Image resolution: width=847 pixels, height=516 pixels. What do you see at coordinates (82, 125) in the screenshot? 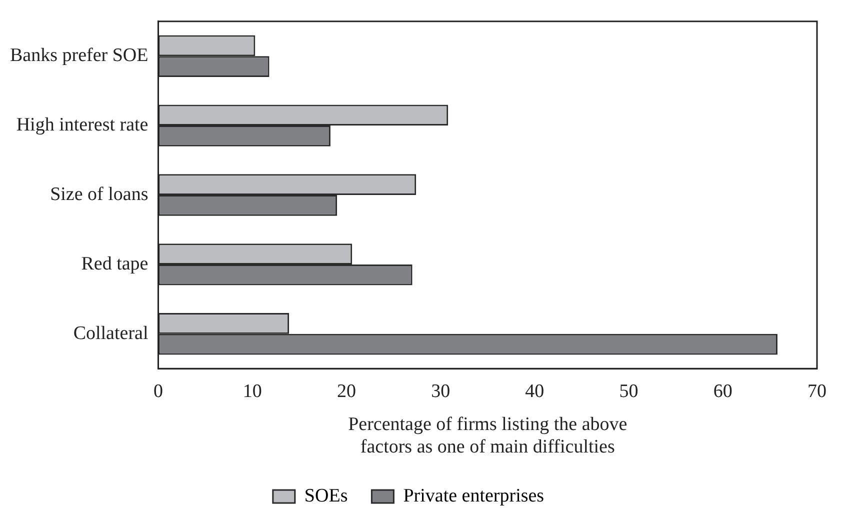
I see `y-tick-label: High interest rate` at bounding box center [82, 125].